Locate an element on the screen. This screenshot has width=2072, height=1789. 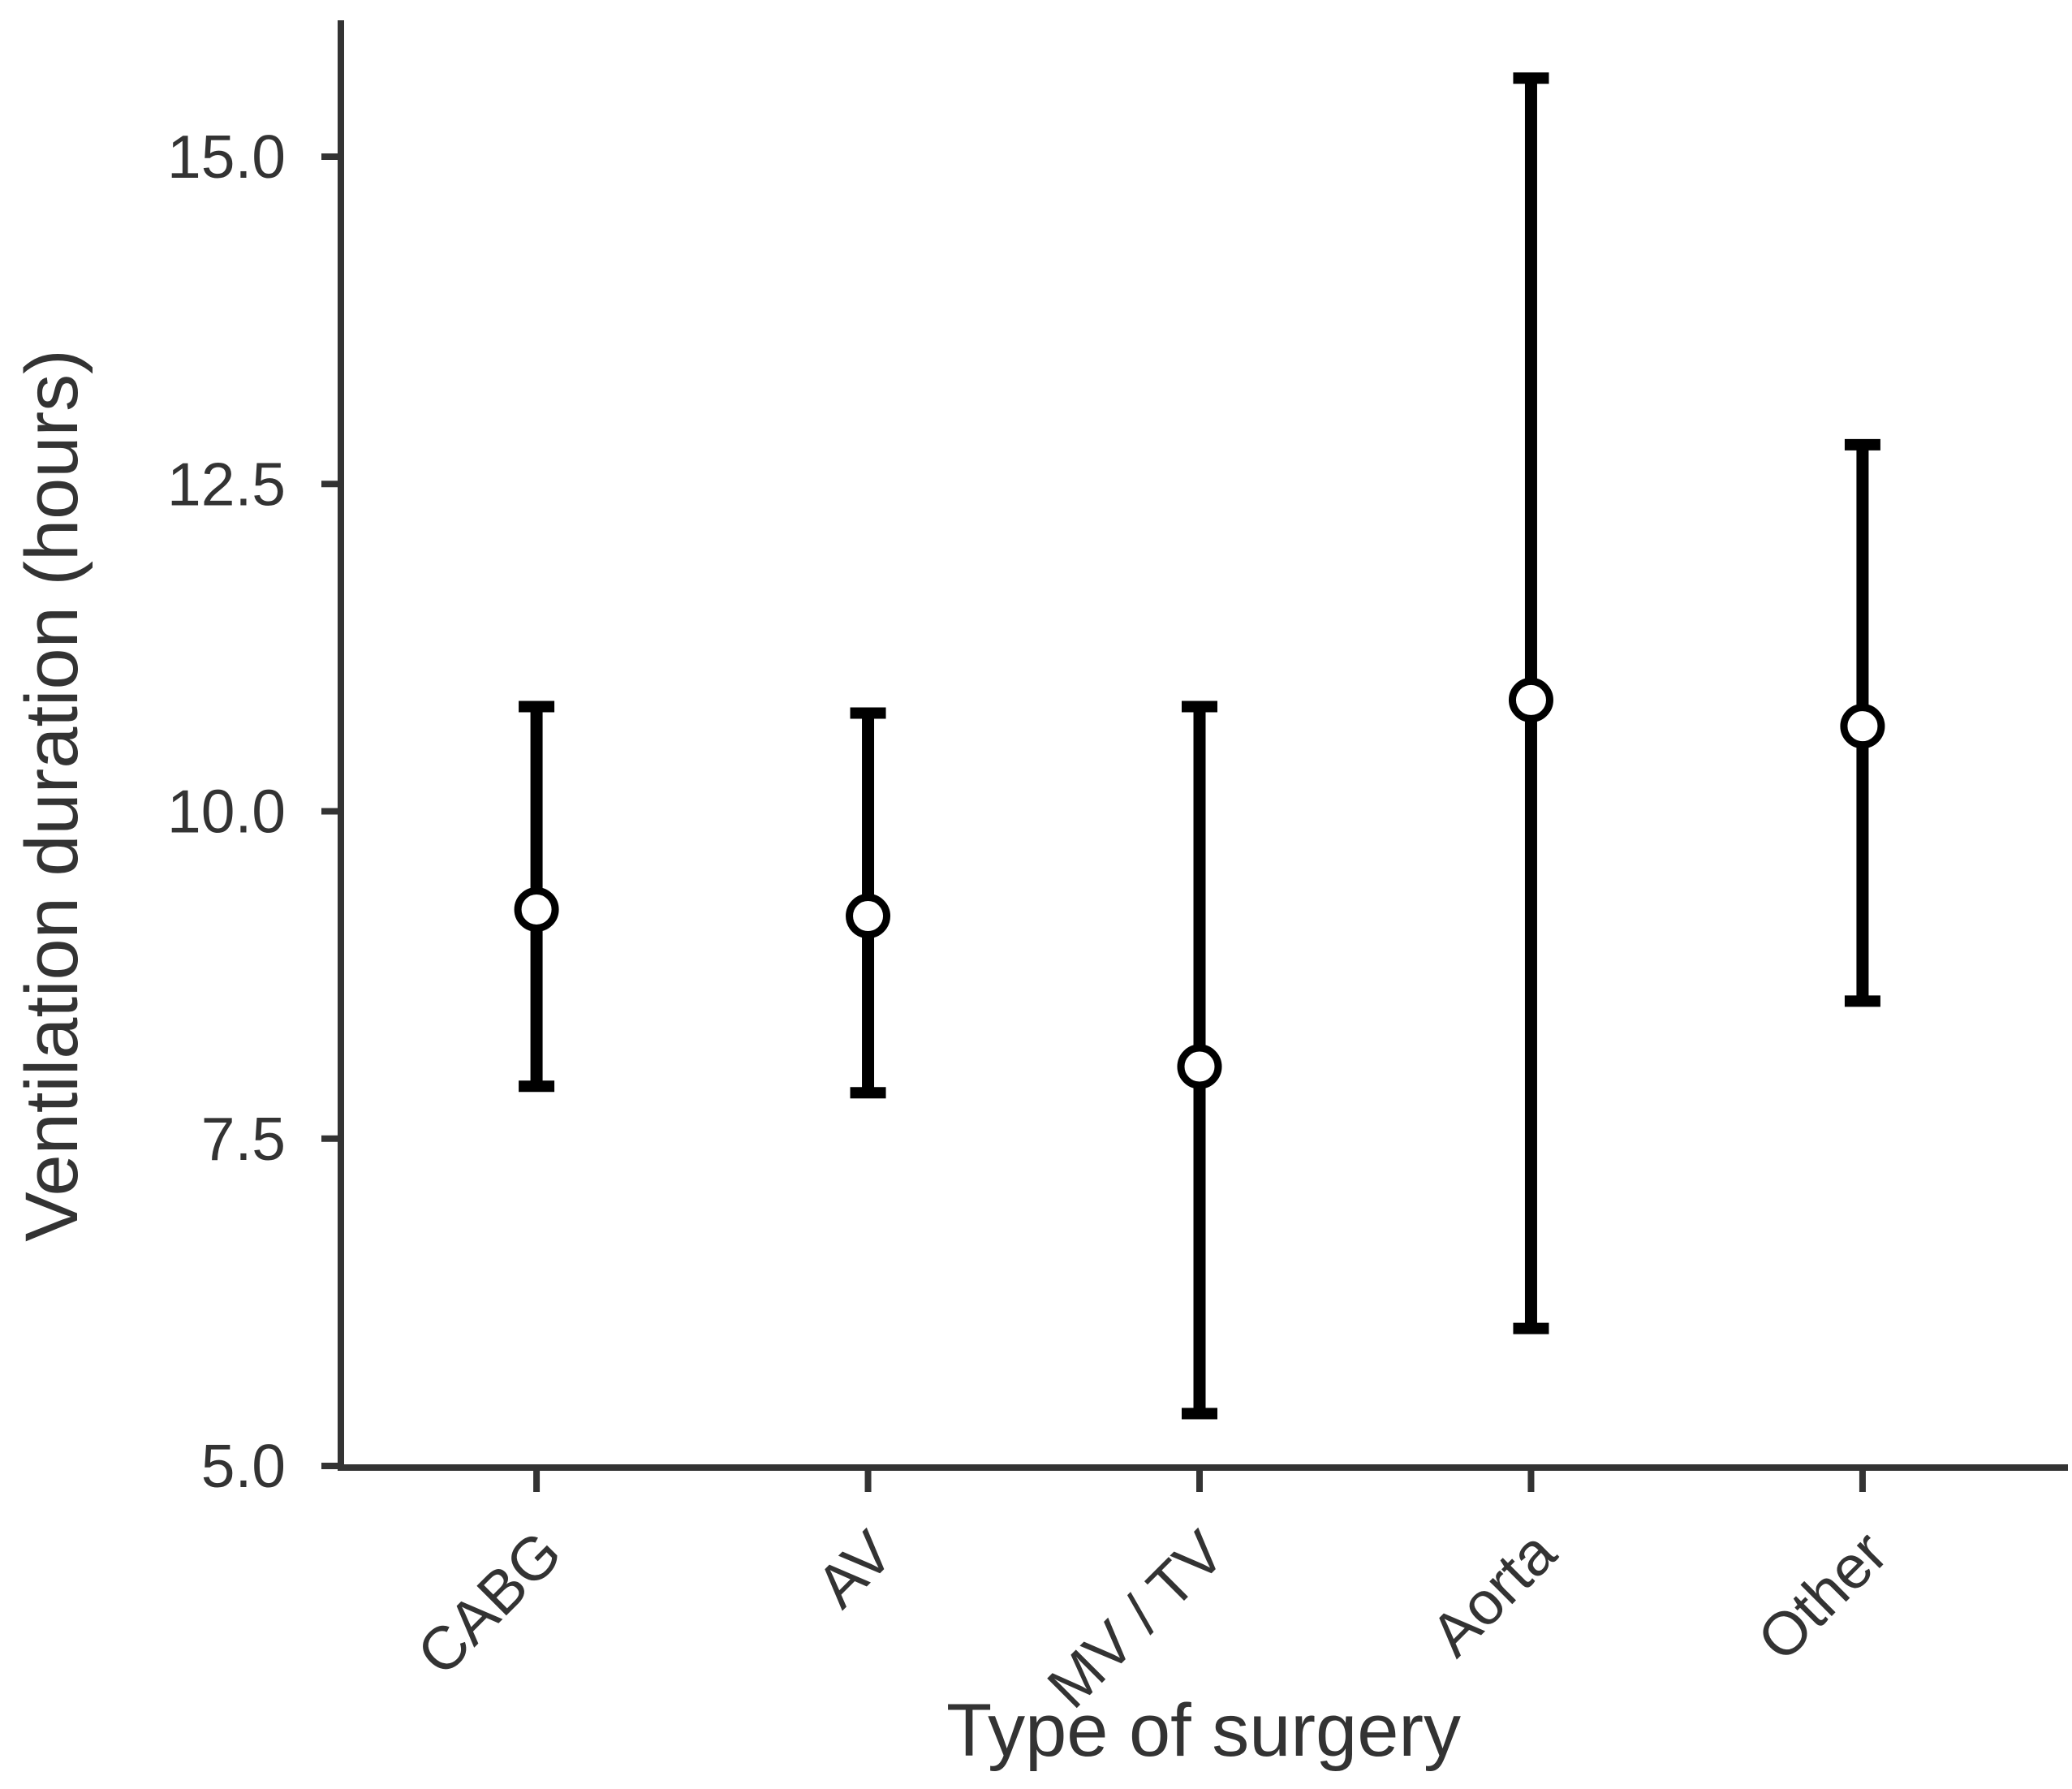
y-tick-label: 15.0 is located at coordinates (227, 157).